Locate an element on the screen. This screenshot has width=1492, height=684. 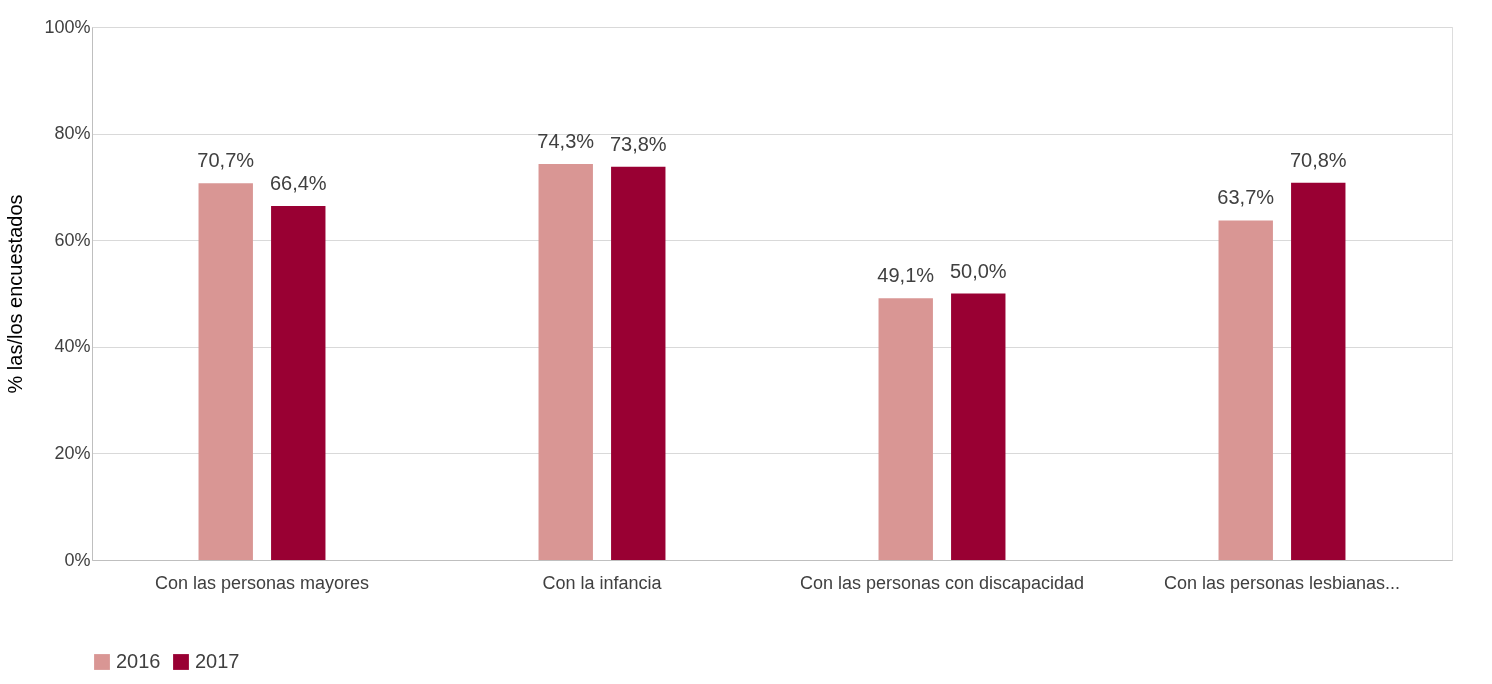
data-label: 73,8% is located at coordinates (638, 143).